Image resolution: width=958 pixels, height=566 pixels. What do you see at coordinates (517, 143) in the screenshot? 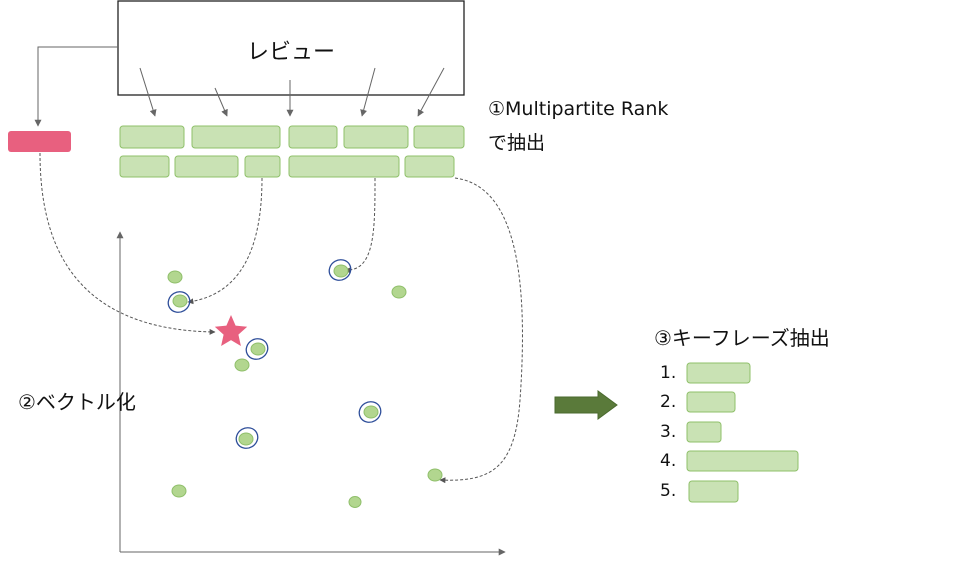
I see `step1-sublabel: で抽出` at bounding box center [517, 143].